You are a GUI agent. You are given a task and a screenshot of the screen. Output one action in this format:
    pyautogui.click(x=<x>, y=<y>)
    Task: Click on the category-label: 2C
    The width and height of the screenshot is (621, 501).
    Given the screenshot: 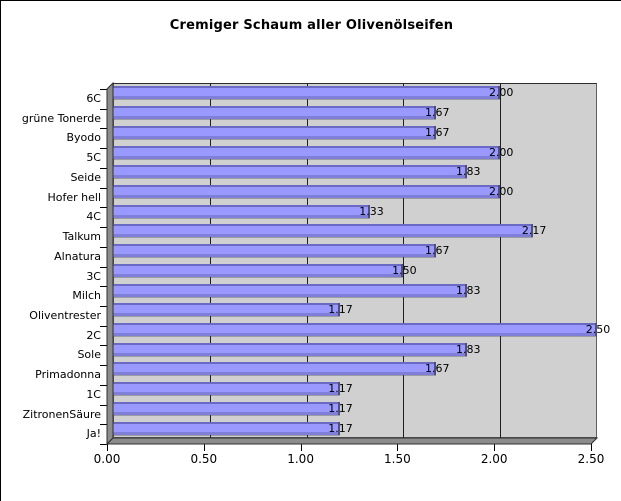 What is the action you would take?
    pyautogui.click(x=93, y=335)
    